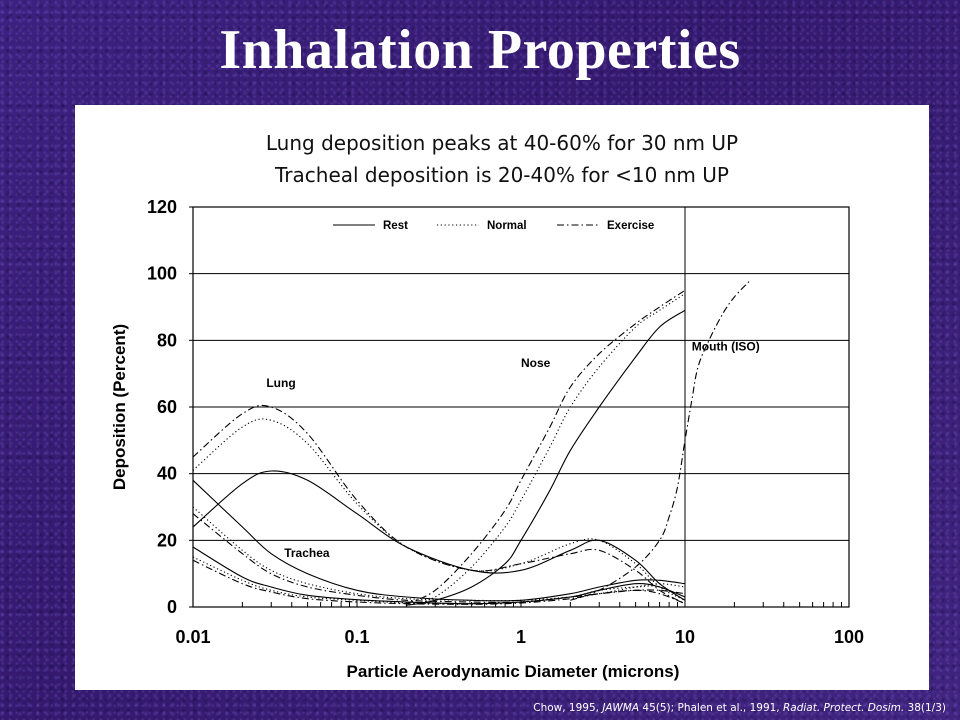  What do you see at coordinates (162, 207) in the screenshot?
I see `y-tick-label: 120` at bounding box center [162, 207].